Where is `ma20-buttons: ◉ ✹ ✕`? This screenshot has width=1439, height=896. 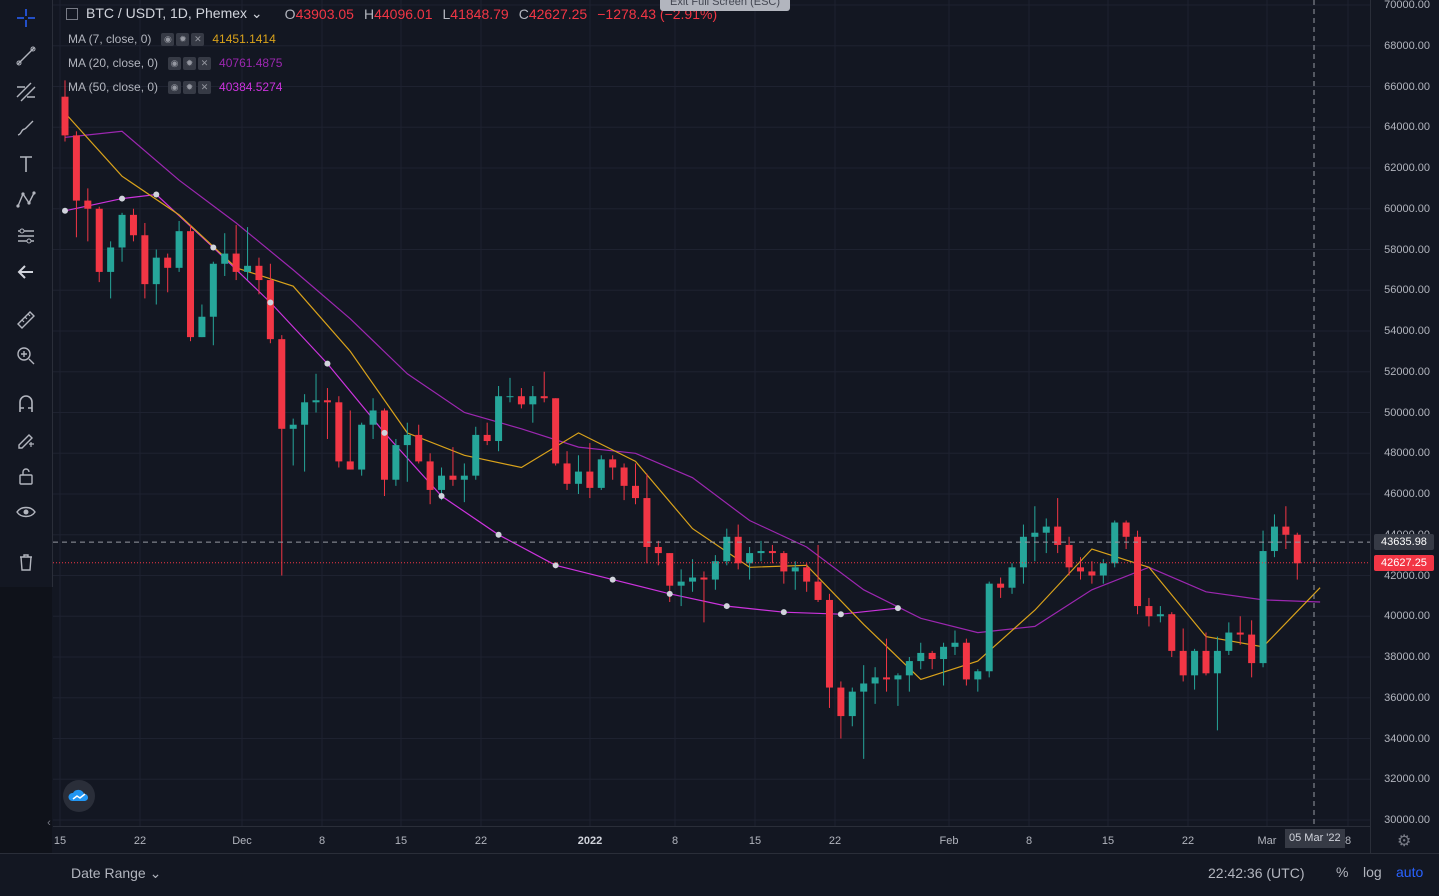 ma20-buttons: ◉ ✹ ✕ is located at coordinates (190, 63).